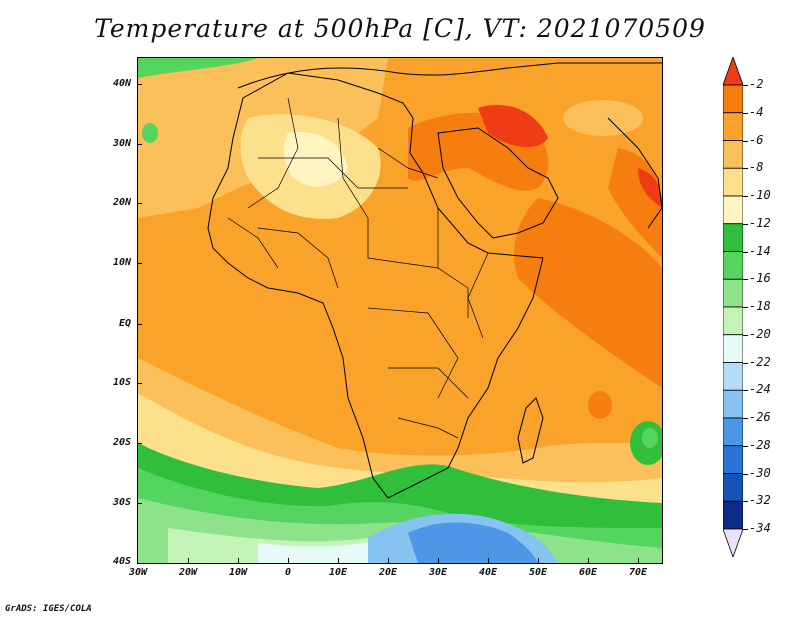 This screenshot has height=618, width=800. I want to click on cool-patch-west, so click(150, 133).